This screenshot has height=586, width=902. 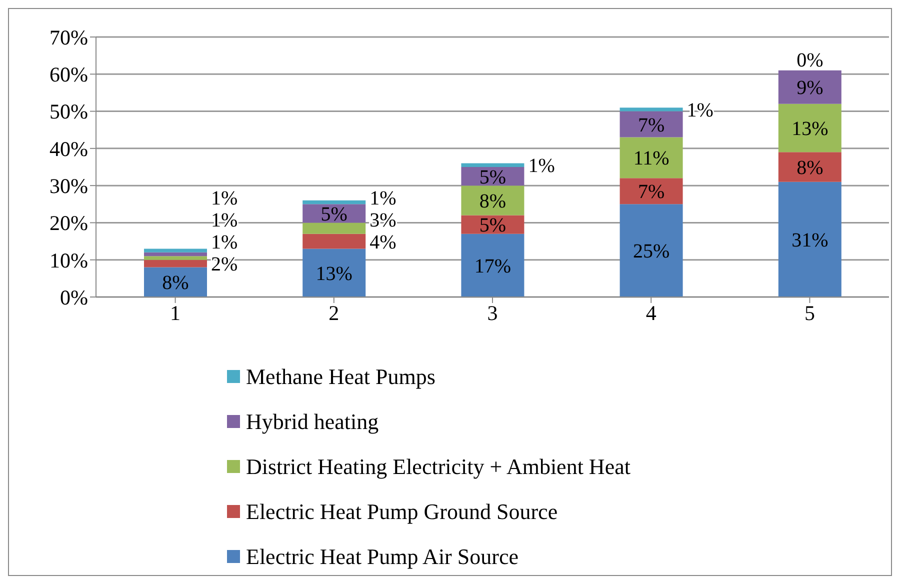 I want to click on data-label: 2%, so click(x=224, y=265).